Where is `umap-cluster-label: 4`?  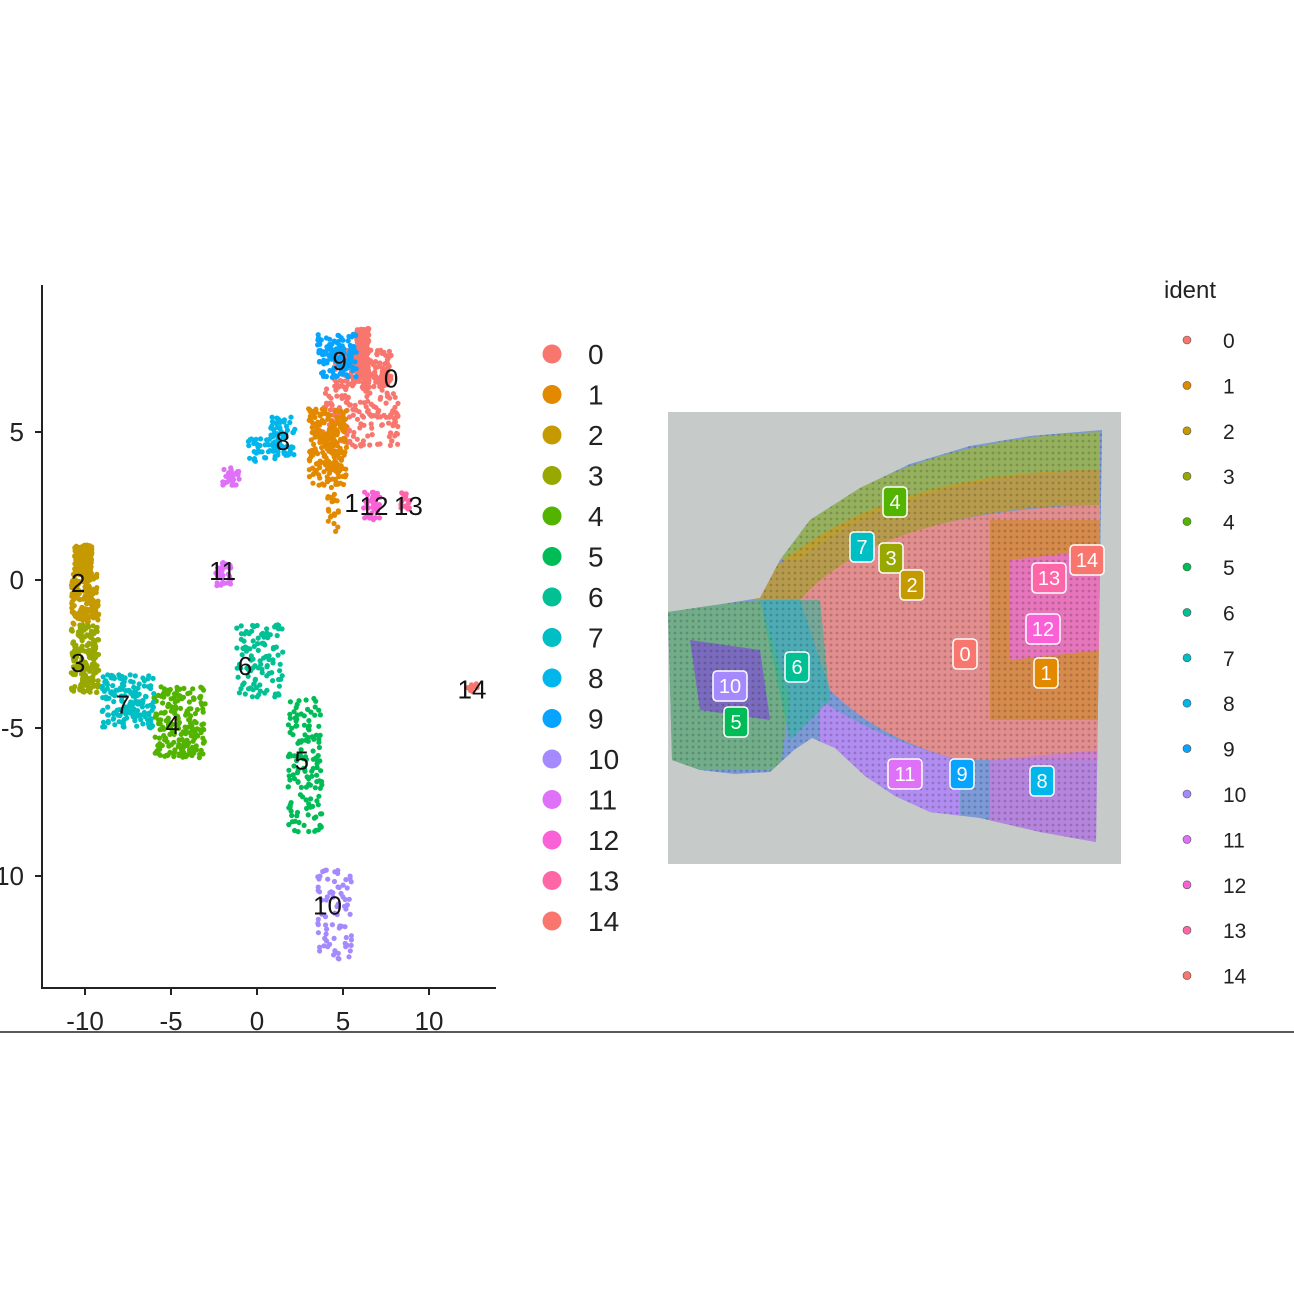 umap-cluster-label: 4 is located at coordinates (172, 725).